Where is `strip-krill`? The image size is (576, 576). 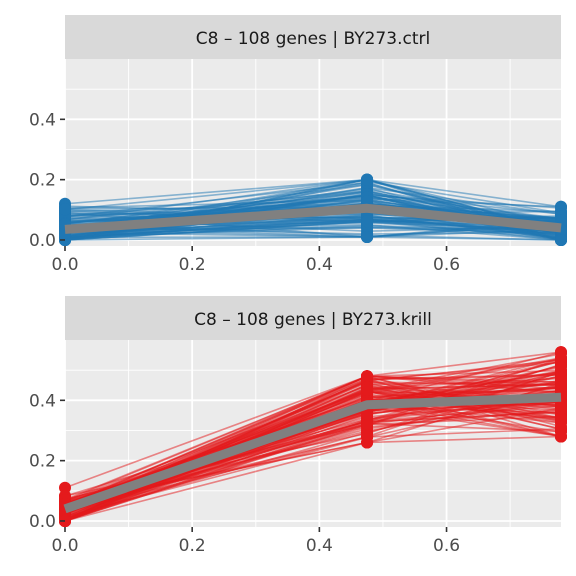 strip-krill is located at coordinates (313, 318).